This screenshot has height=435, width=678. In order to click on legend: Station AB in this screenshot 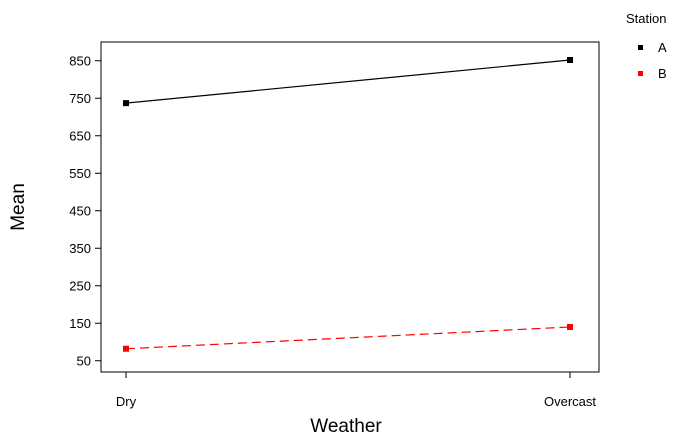, I will do `click(646, 46)`.